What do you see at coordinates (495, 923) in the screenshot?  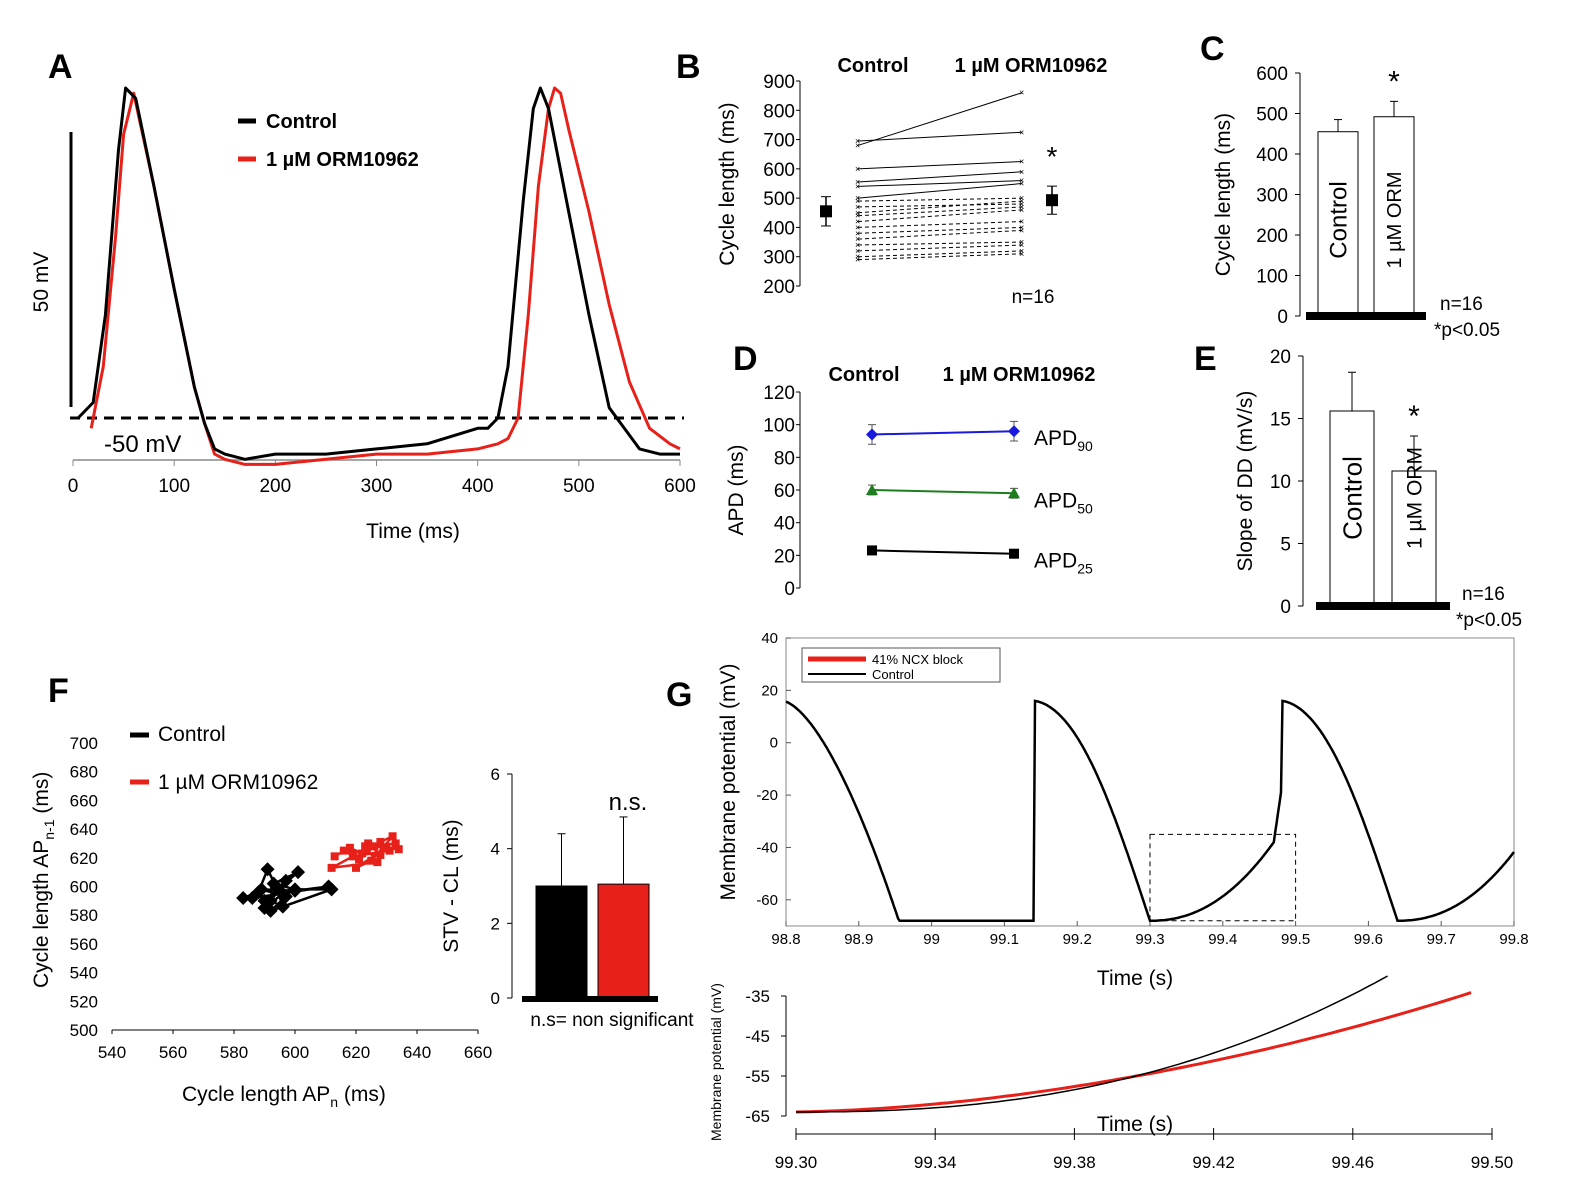 I see `y-tick-label: 2` at bounding box center [495, 923].